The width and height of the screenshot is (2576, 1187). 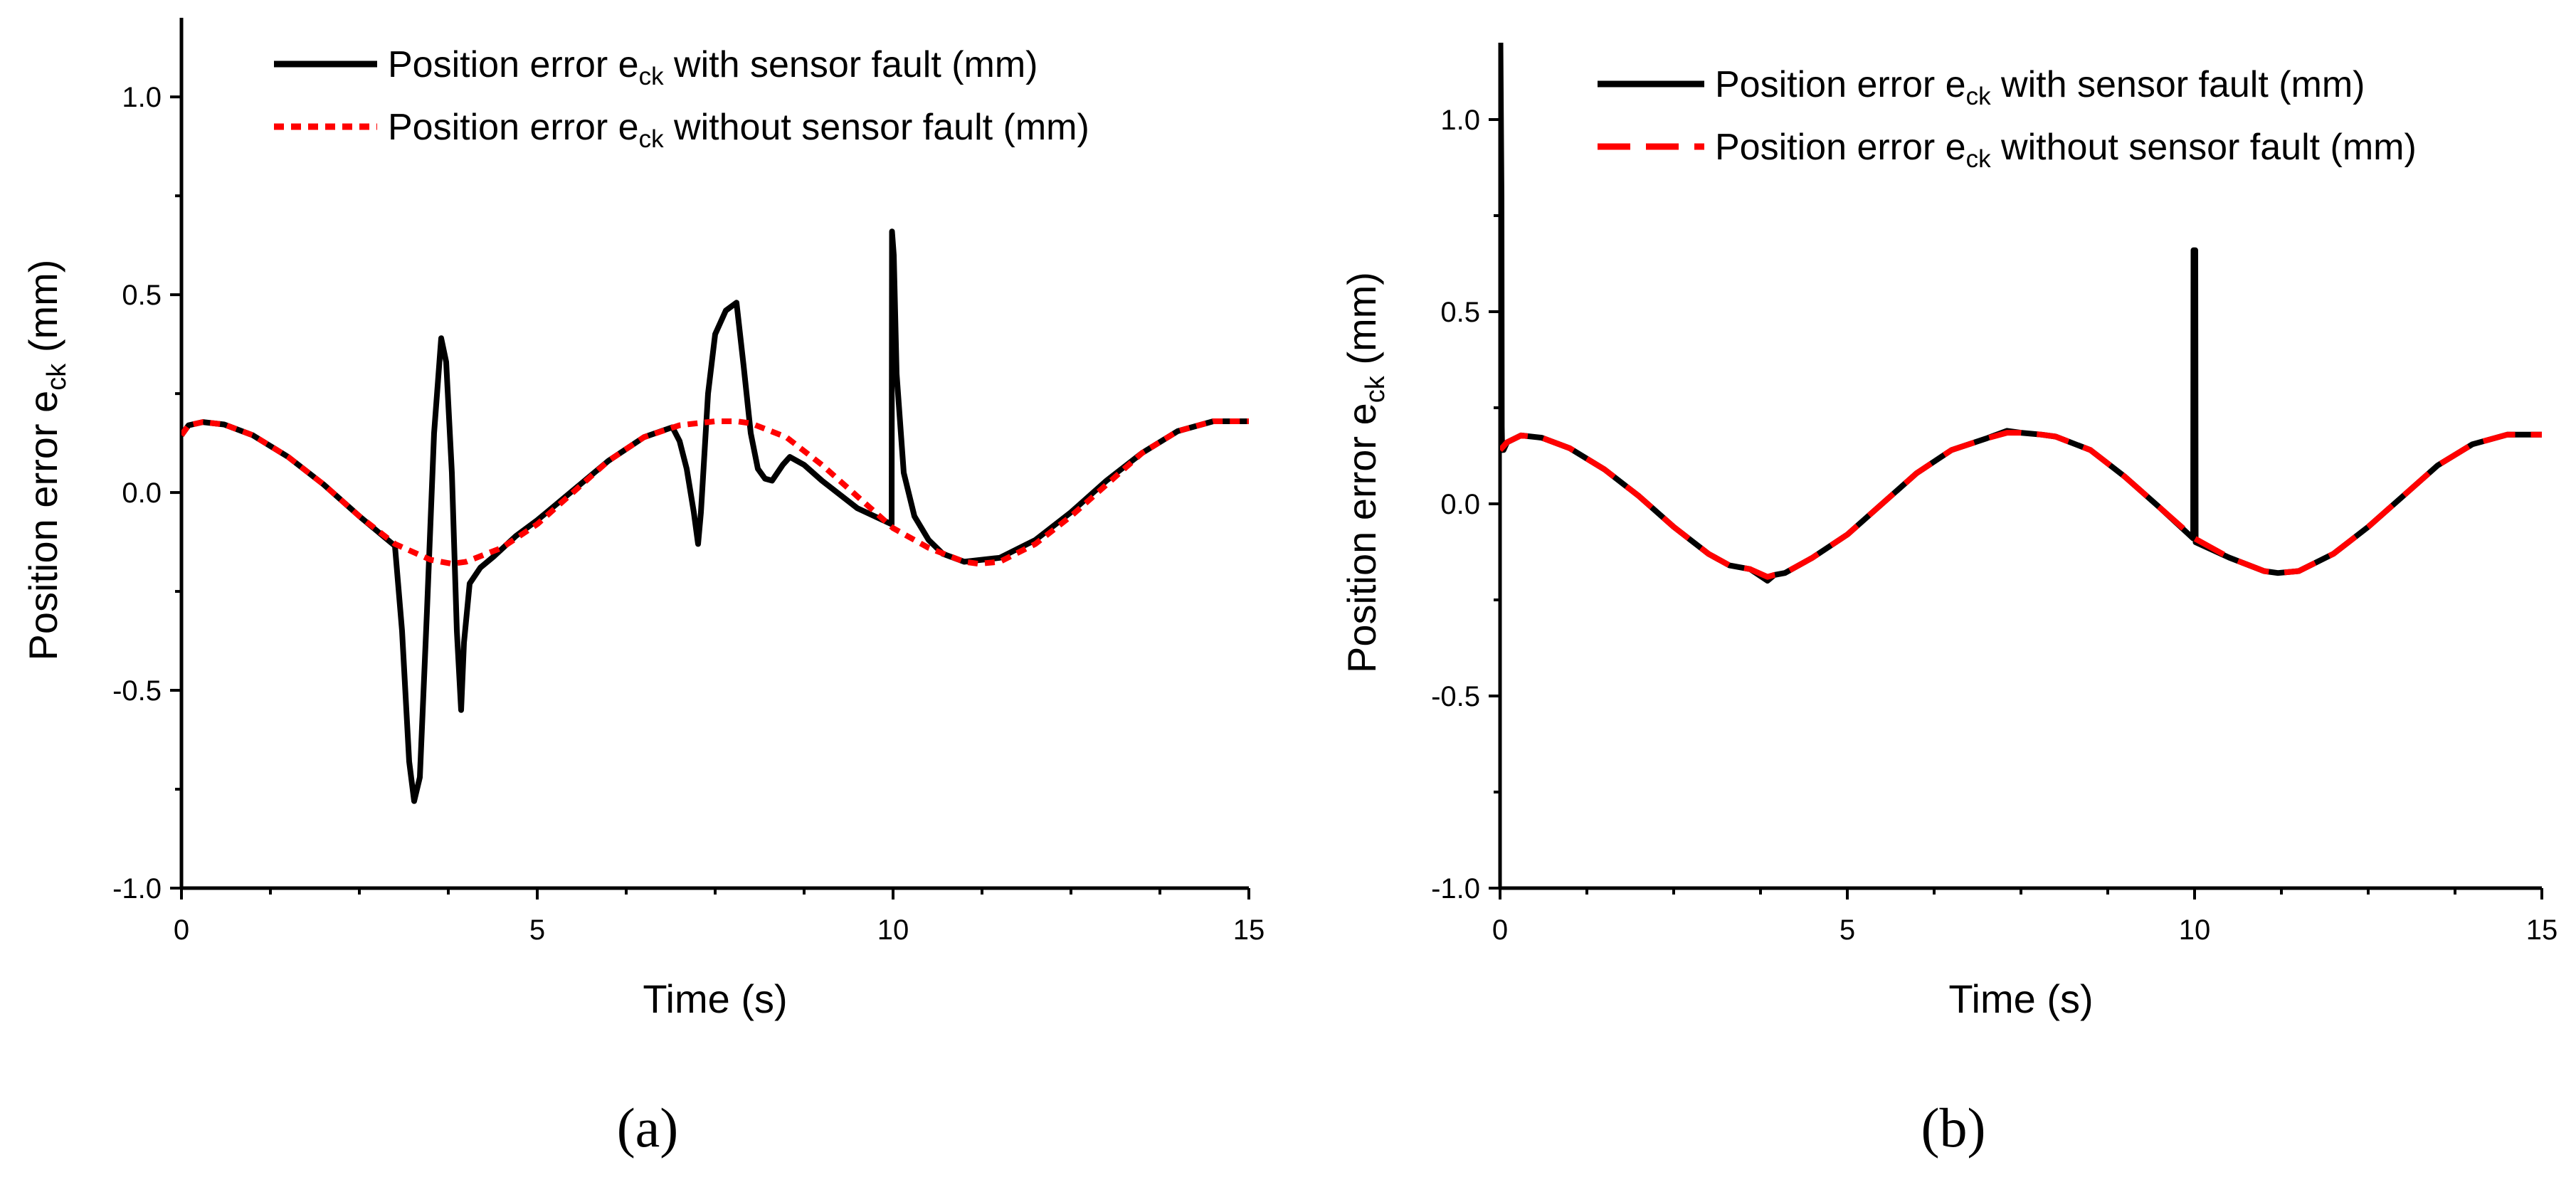 What do you see at coordinates (2021, 998) in the screenshot?
I see `panel-b-x-axis-label: Time (s)` at bounding box center [2021, 998].